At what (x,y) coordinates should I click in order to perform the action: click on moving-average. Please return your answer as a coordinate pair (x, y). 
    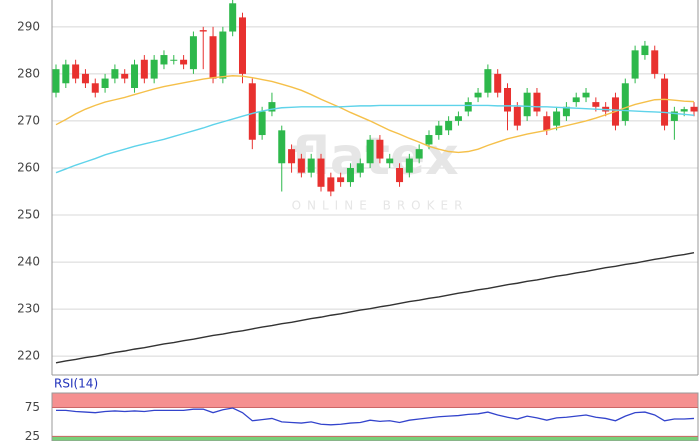
    Looking at the image, I should click on (375, 139).